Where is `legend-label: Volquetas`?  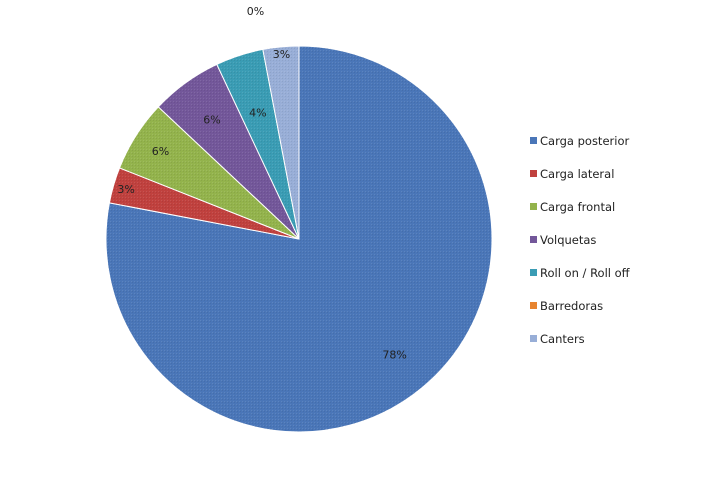 legend-label: Volquetas is located at coordinates (568, 240).